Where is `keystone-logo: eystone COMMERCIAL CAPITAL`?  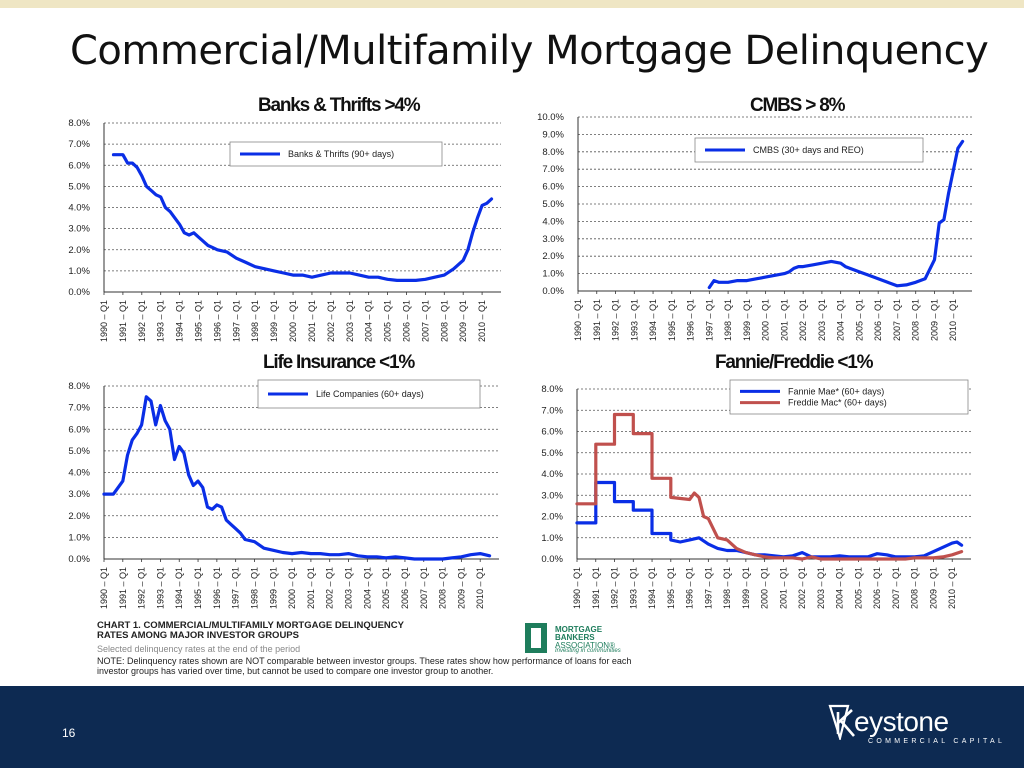
keystone-logo: eystone COMMERCIAL CAPITAL is located at coordinates (915, 729).